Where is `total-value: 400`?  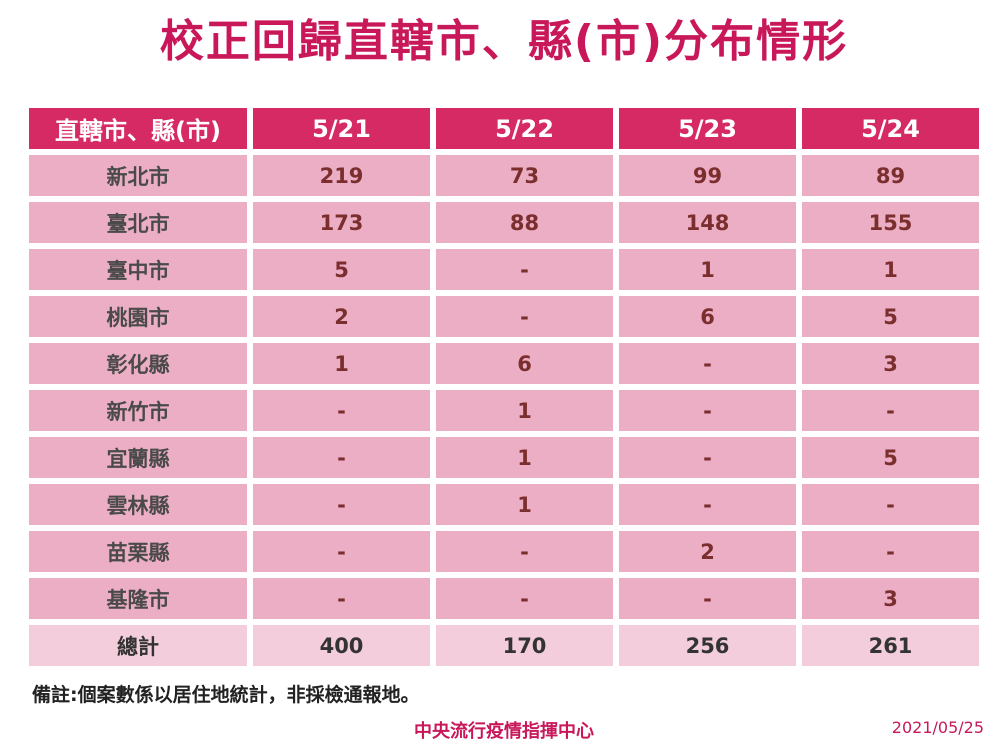
total-value: 400 is located at coordinates (341, 645).